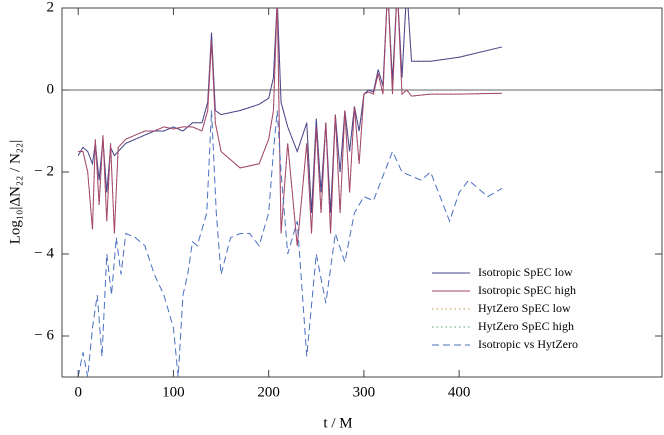 This screenshot has height=435, width=664. I want to click on x-tick-label: 300, so click(364, 392).